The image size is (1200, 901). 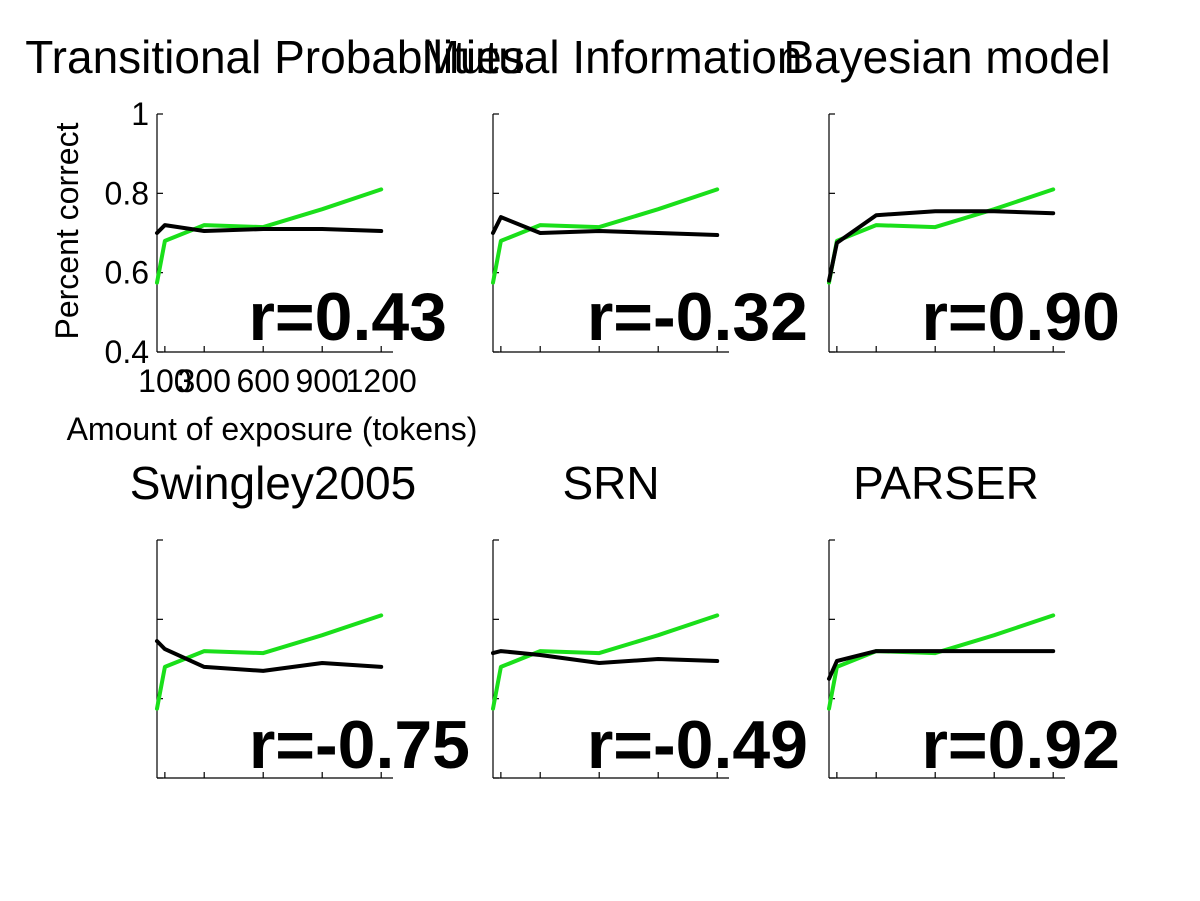 What do you see at coordinates (67, 230) in the screenshot?
I see `y-axis-label: Percent correct` at bounding box center [67, 230].